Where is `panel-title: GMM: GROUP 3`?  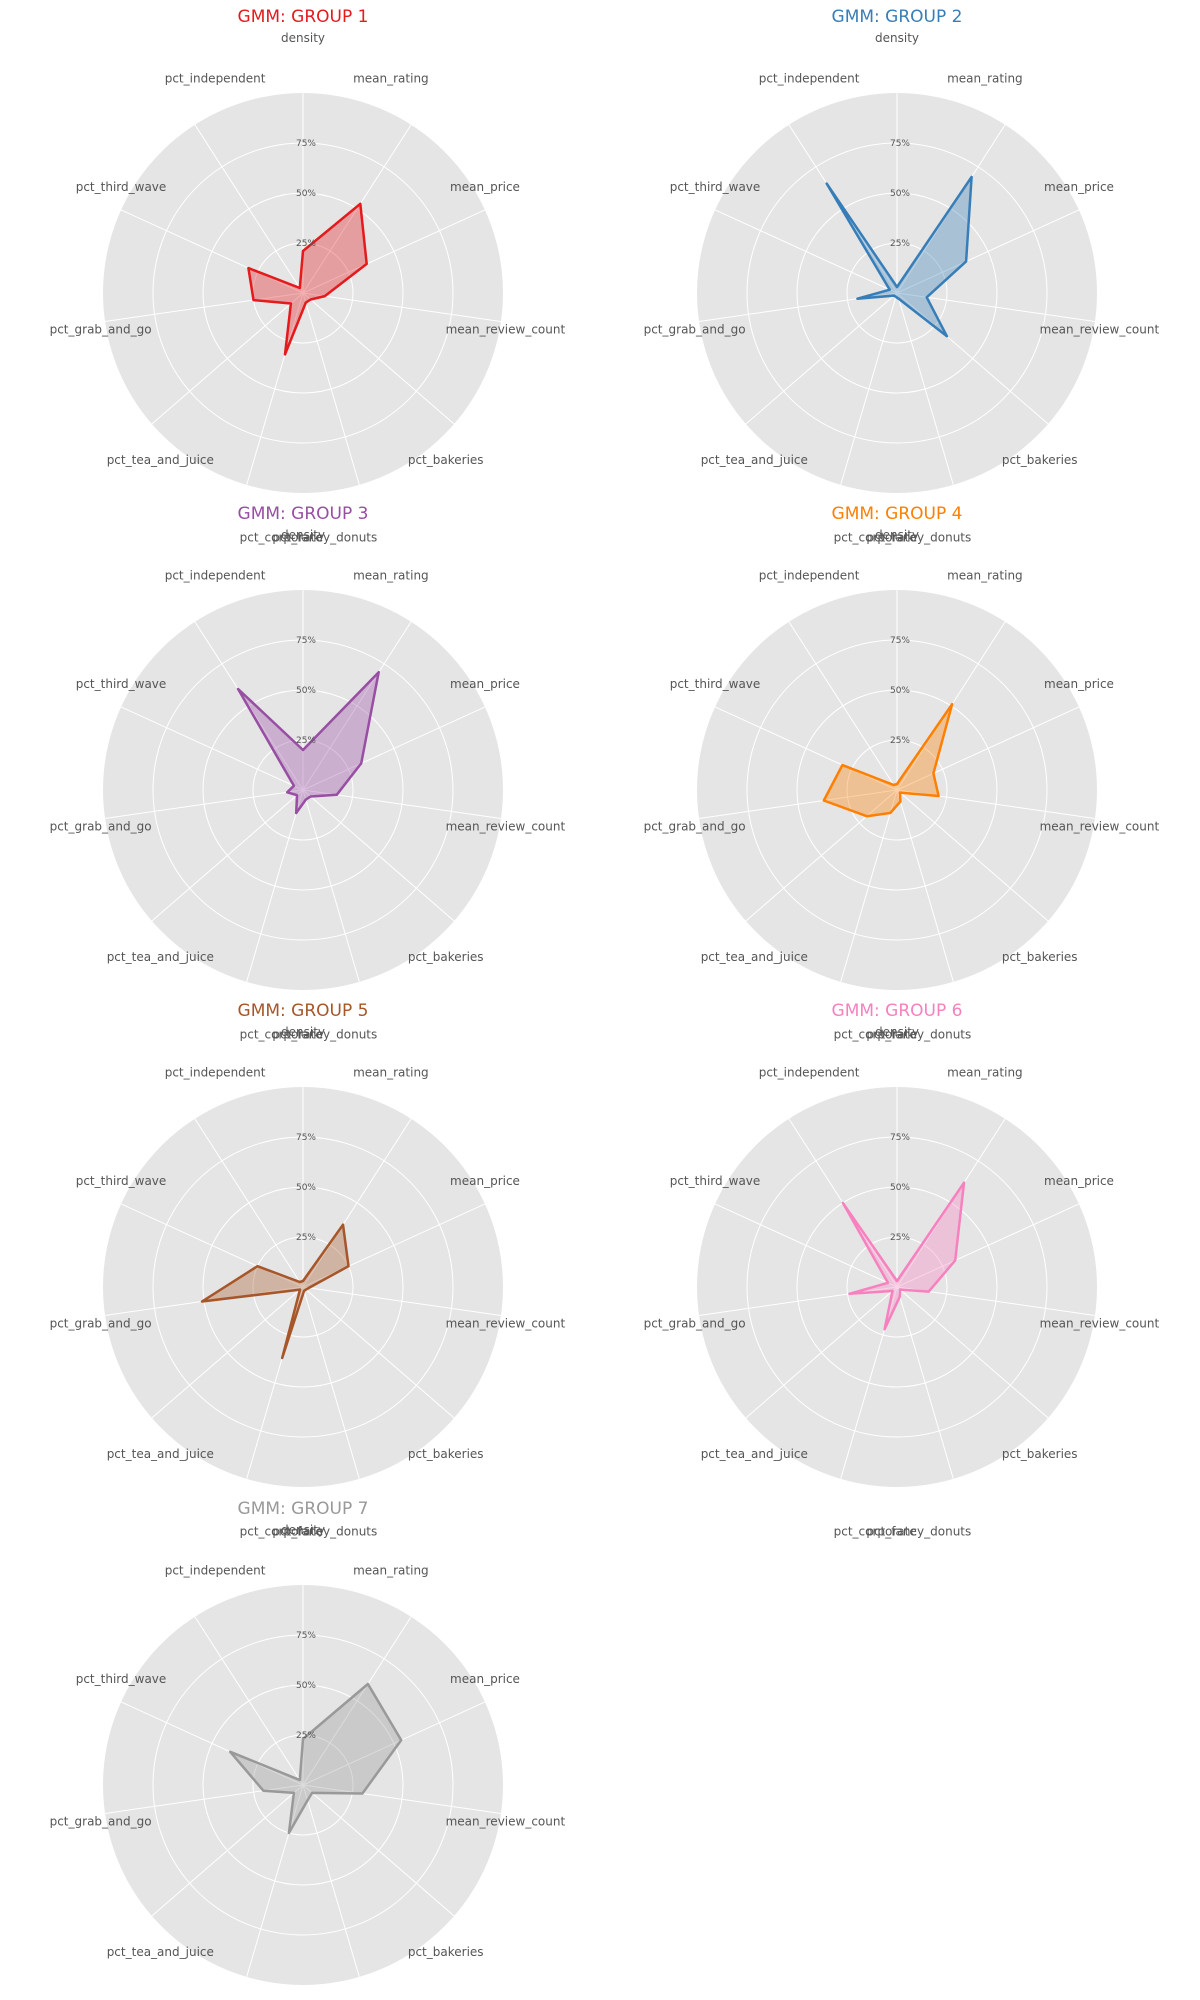
panel-title: GMM: GROUP 3 is located at coordinates (303, 514).